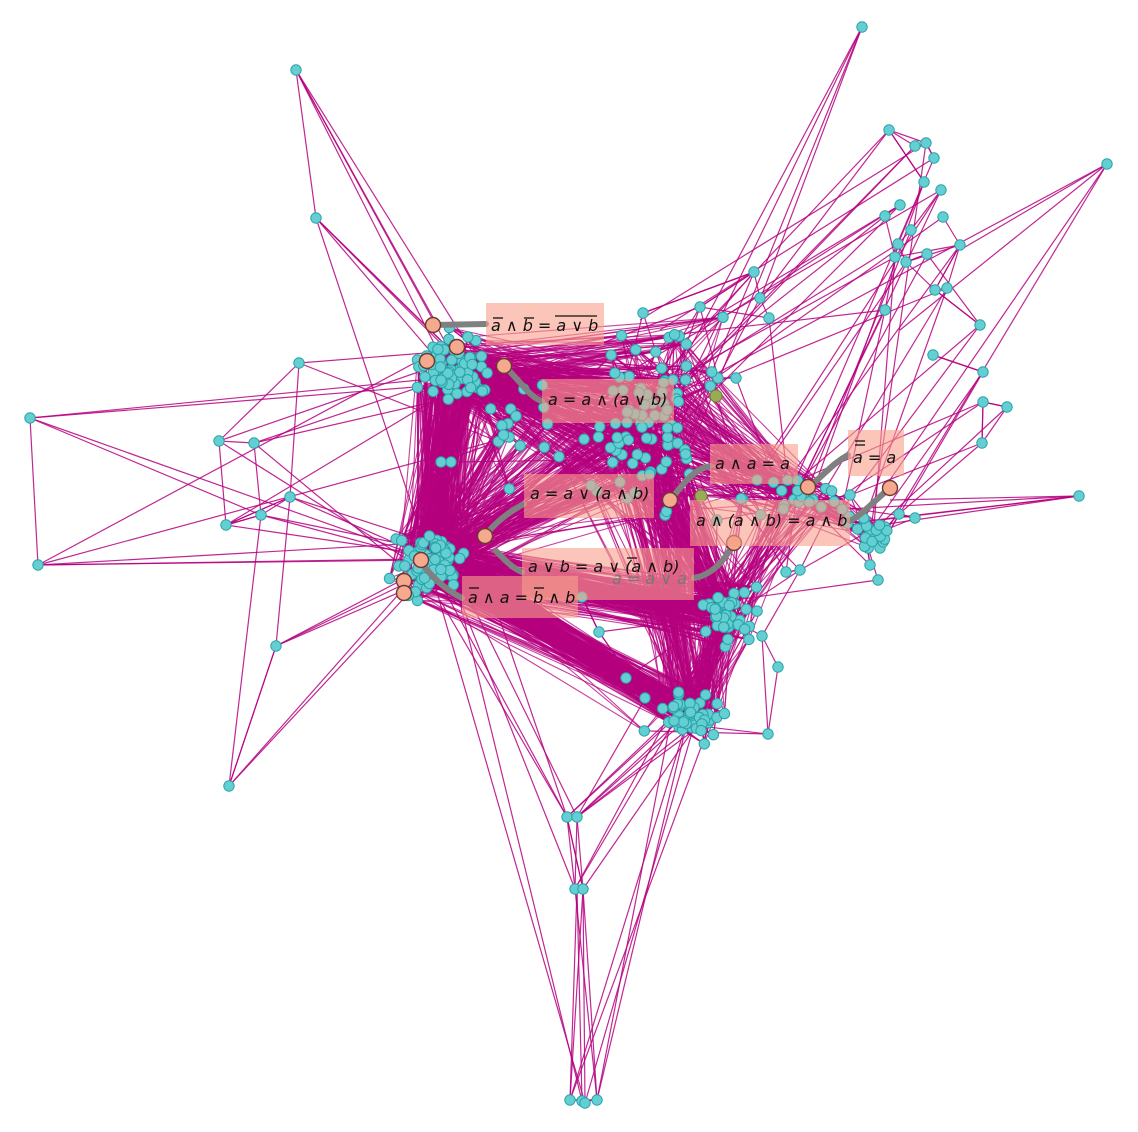 The height and width of the screenshot is (1132, 1138). What do you see at coordinates (771, 520) in the screenshot?
I see `svg-text: a ∧ (a ∧ b) = a ∧ b` at bounding box center [771, 520].